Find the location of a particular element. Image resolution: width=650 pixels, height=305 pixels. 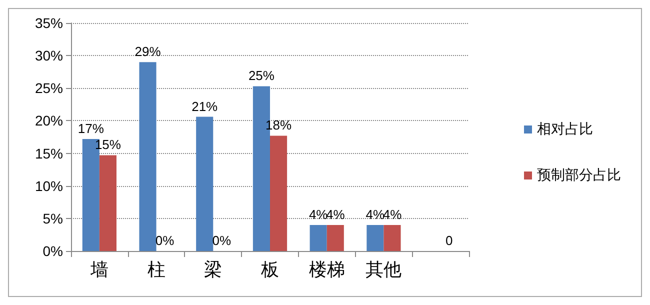

y-tick-label: 0% is located at coordinates (52, 251).